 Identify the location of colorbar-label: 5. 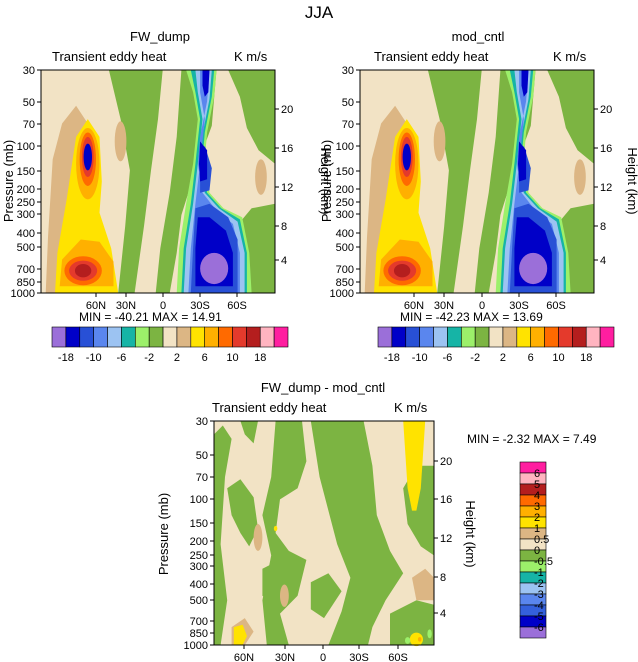
(537, 485).